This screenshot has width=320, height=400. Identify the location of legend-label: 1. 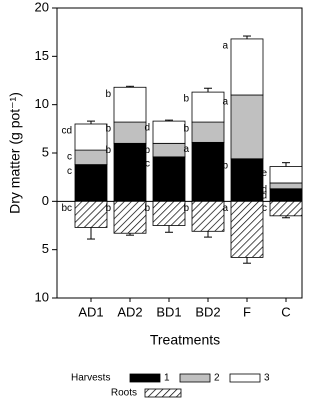
(167, 378).